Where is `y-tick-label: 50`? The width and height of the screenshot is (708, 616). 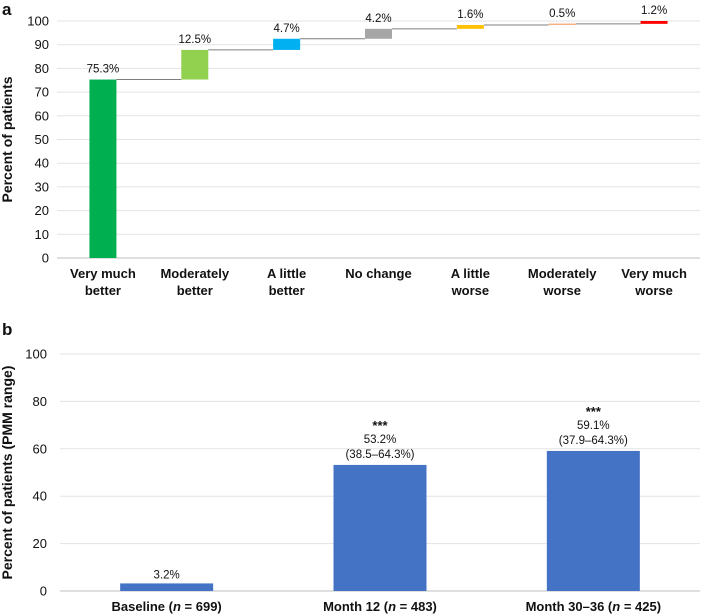
y-tick-label: 50 is located at coordinates (42, 139).